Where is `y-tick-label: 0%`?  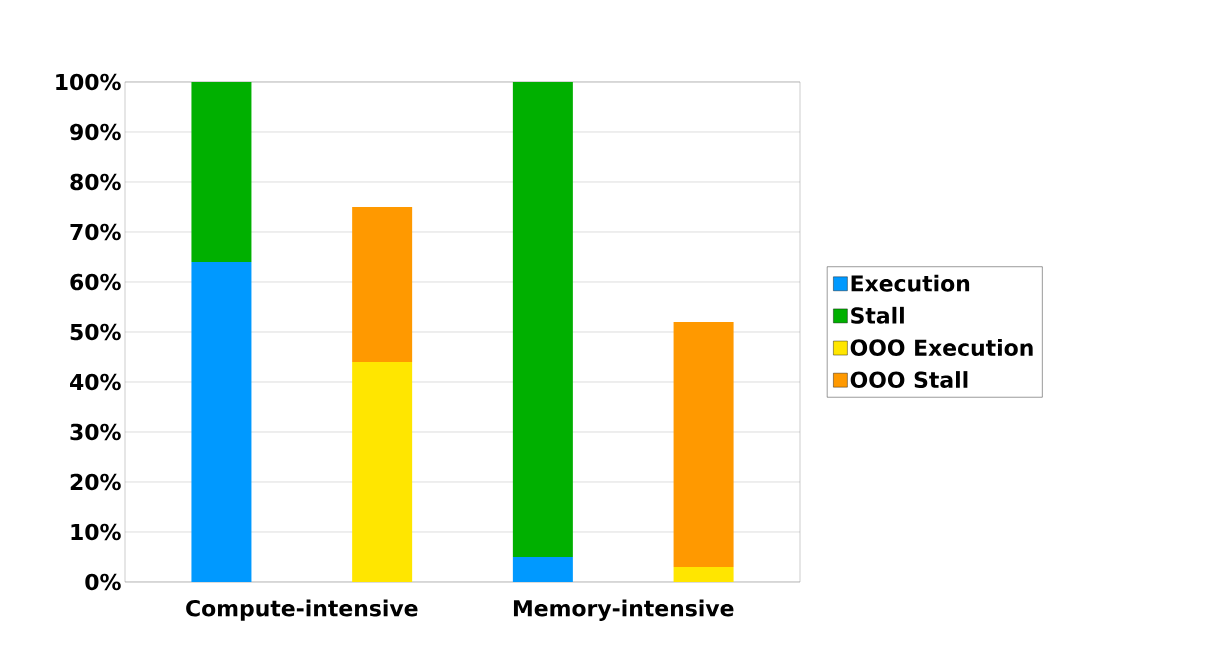
y-tick-label: 0% is located at coordinates (103, 582).